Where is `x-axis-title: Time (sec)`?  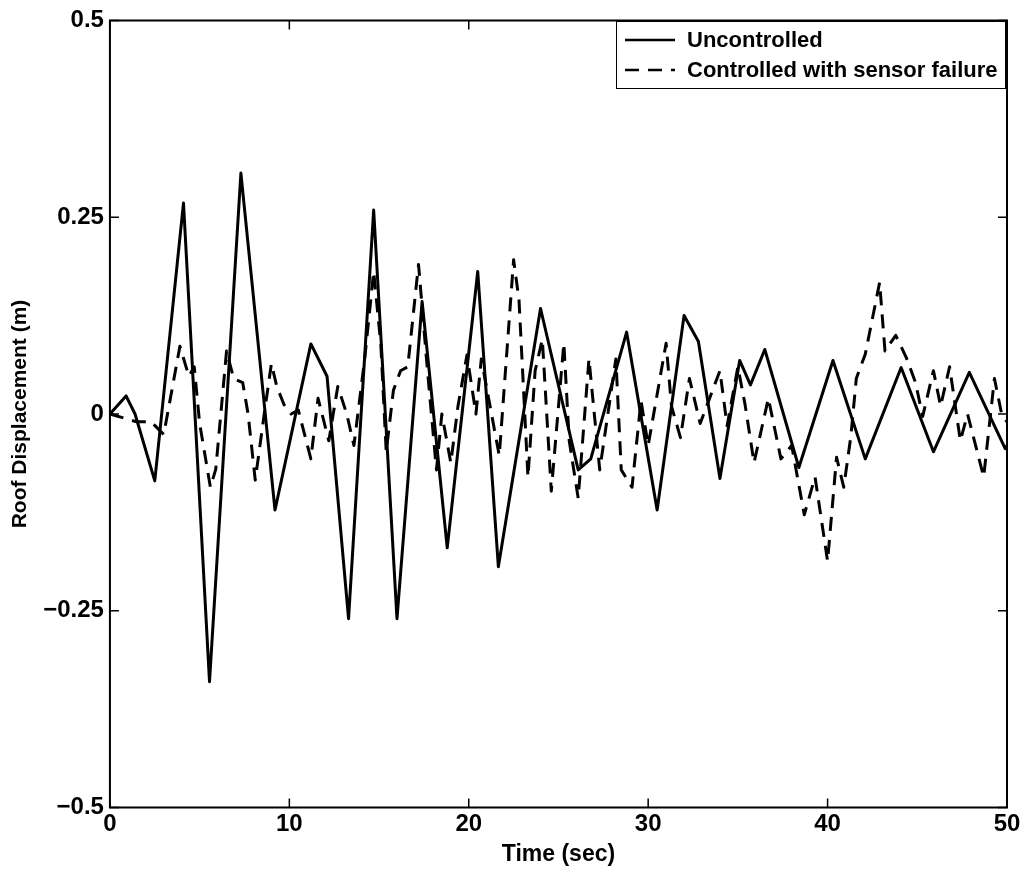
x-axis-title: Time (sec) is located at coordinates (558, 852).